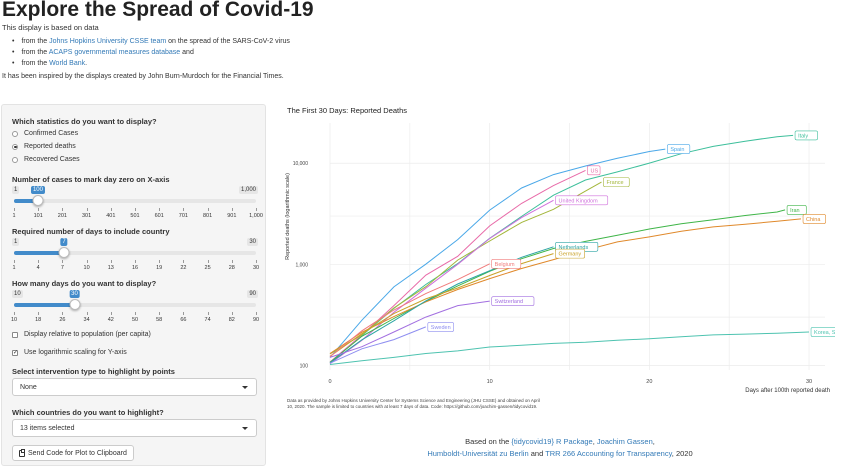  I want to click on slider-tick-label: 22, so click(183, 268).